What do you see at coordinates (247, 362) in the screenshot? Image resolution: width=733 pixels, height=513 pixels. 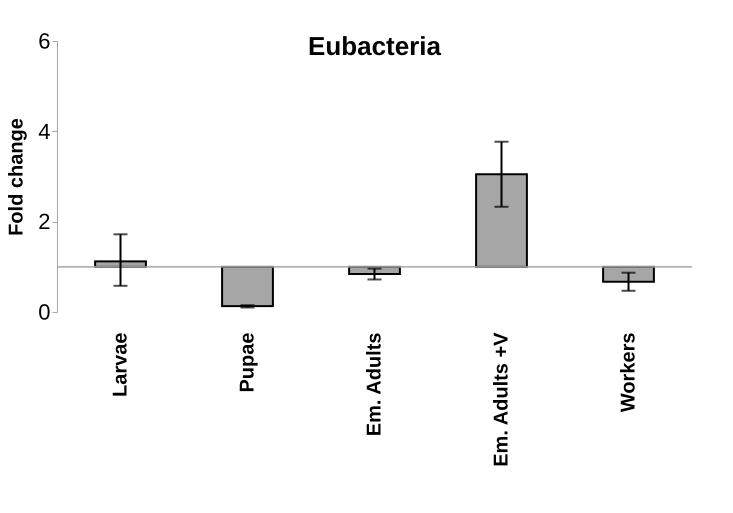 I see `x-tick-label: Pupae` at bounding box center [247, 362].